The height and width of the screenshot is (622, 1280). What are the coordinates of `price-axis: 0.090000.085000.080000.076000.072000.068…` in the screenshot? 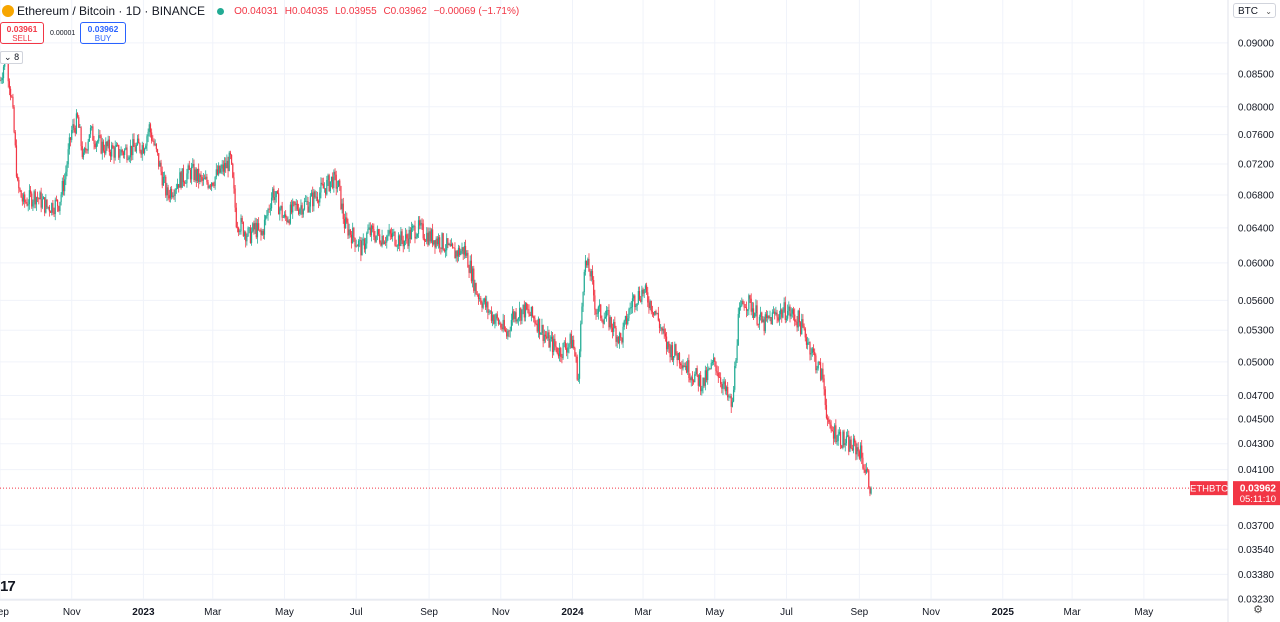 It's located at (1250, 311).